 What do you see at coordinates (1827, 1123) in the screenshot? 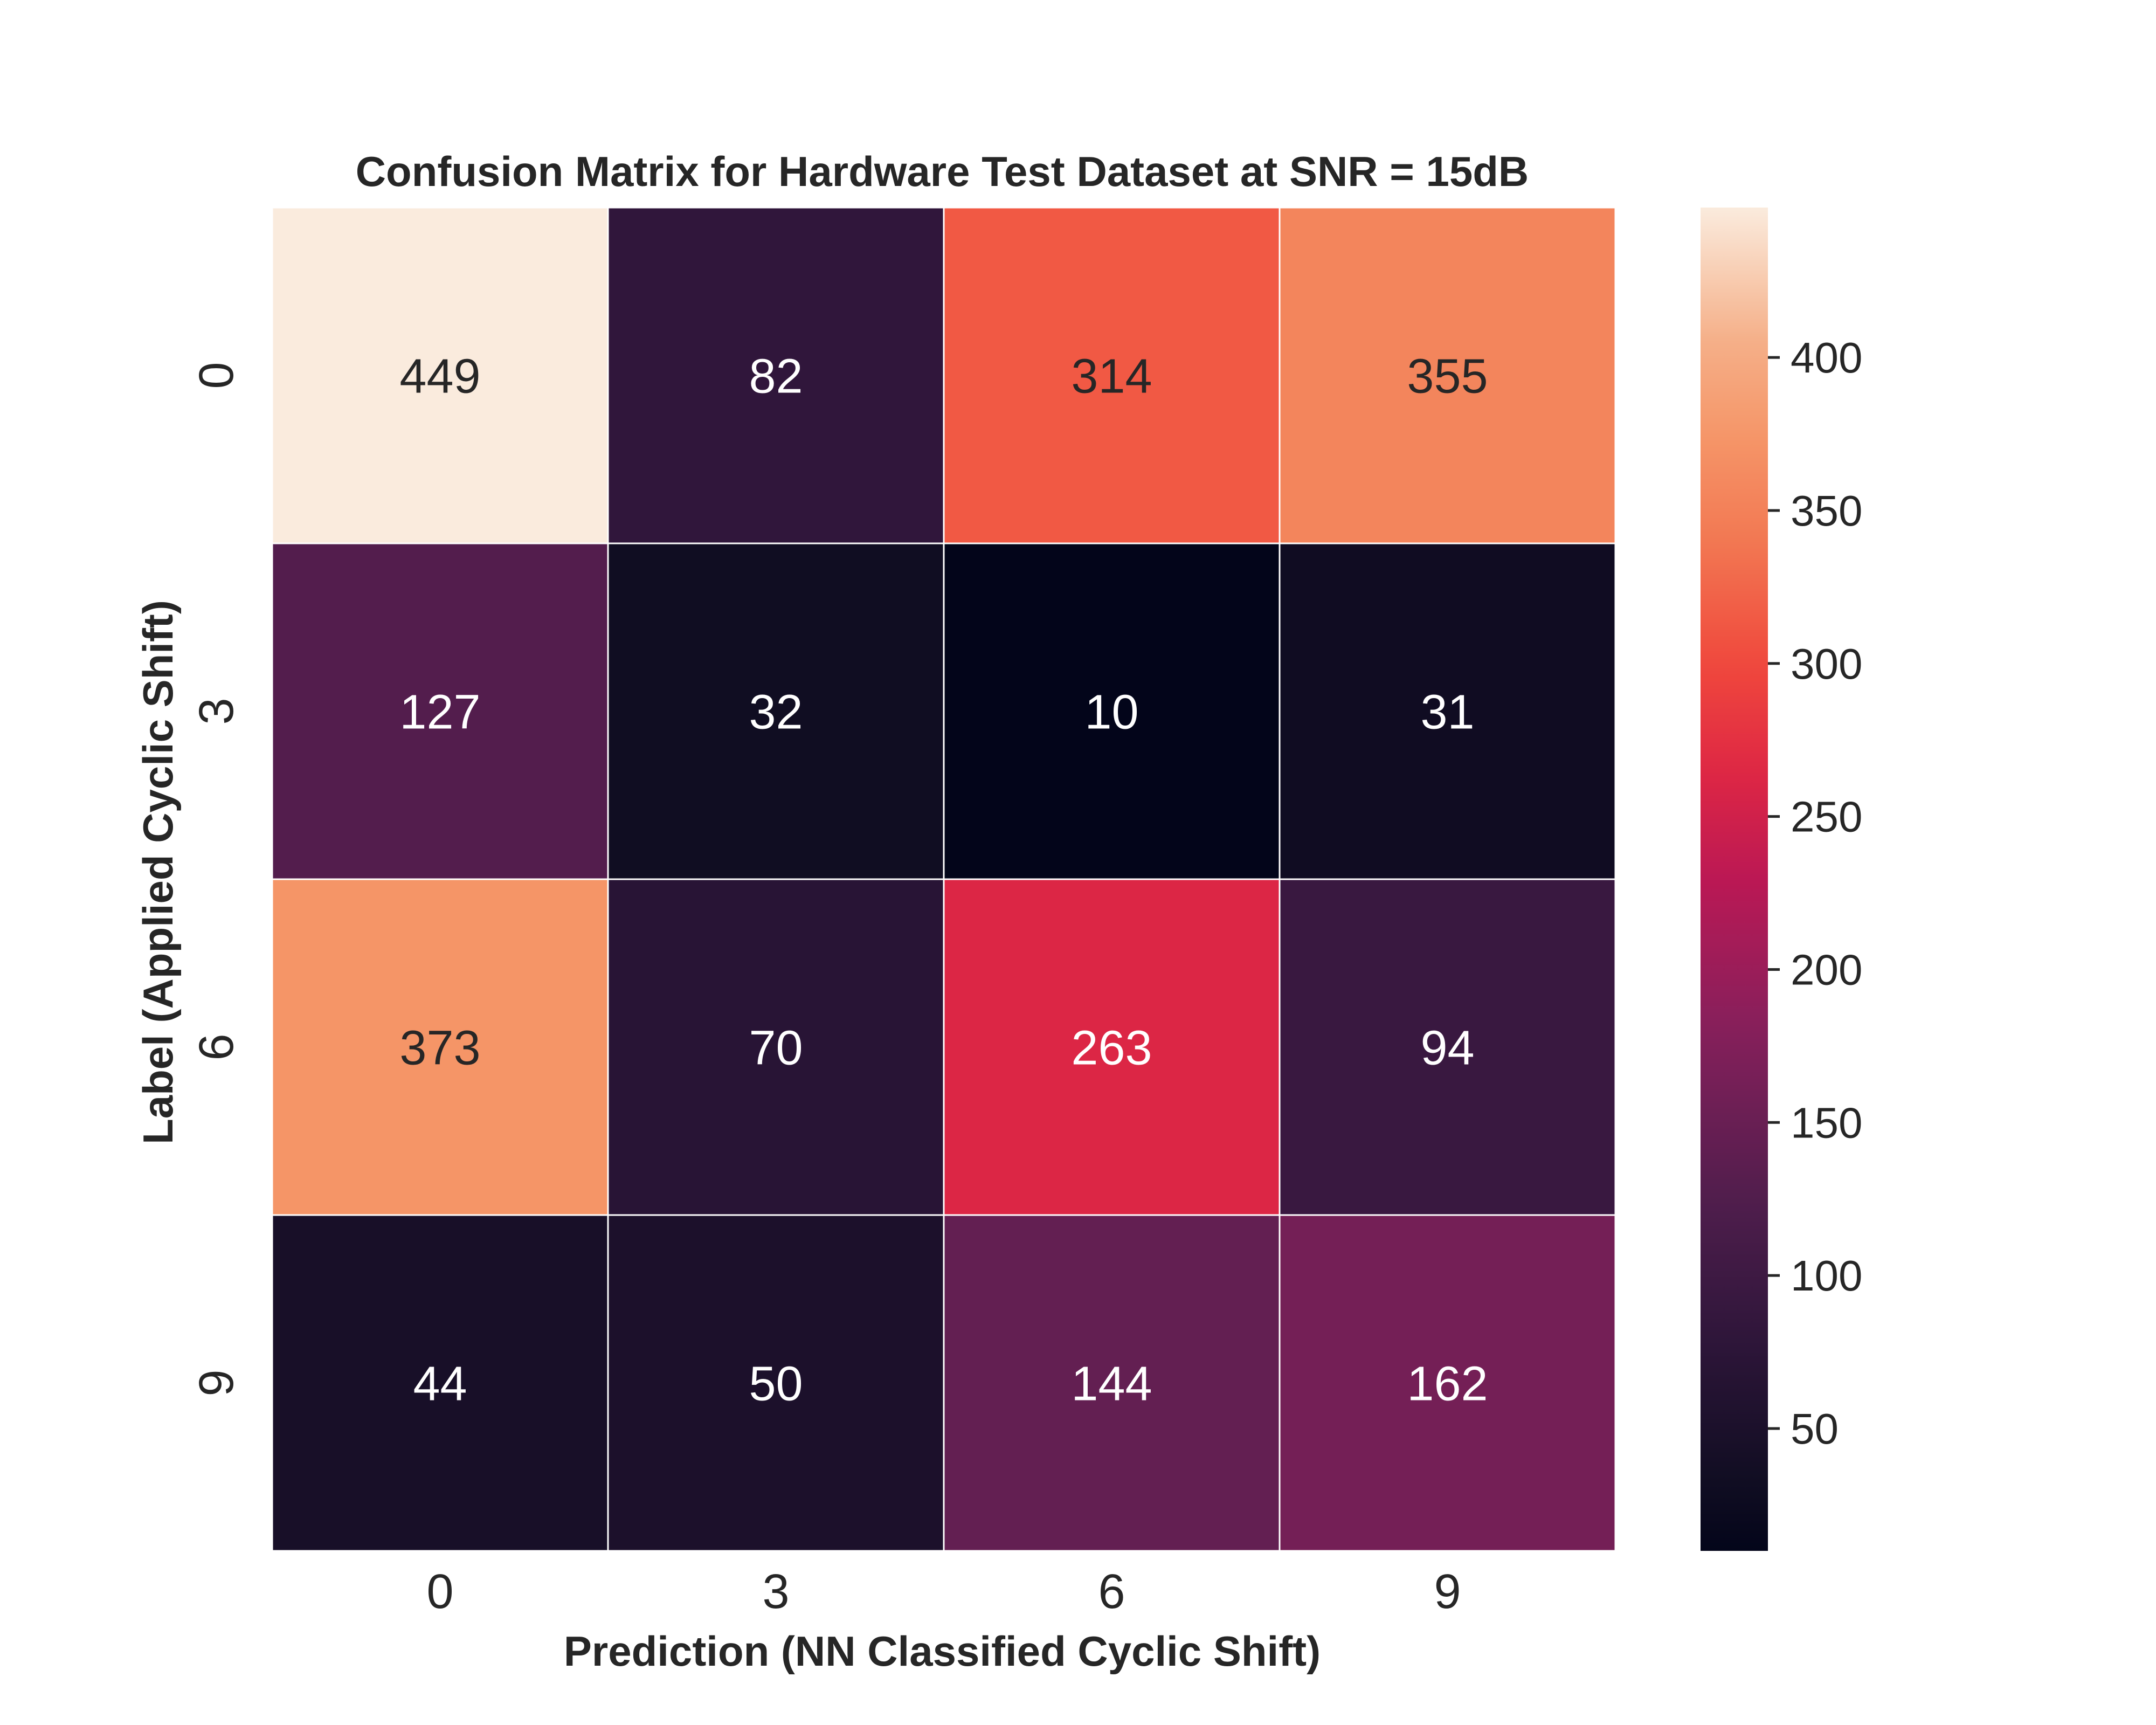
I see `colorbar-tick-label: 150` at bounding box center [1827, 1123].